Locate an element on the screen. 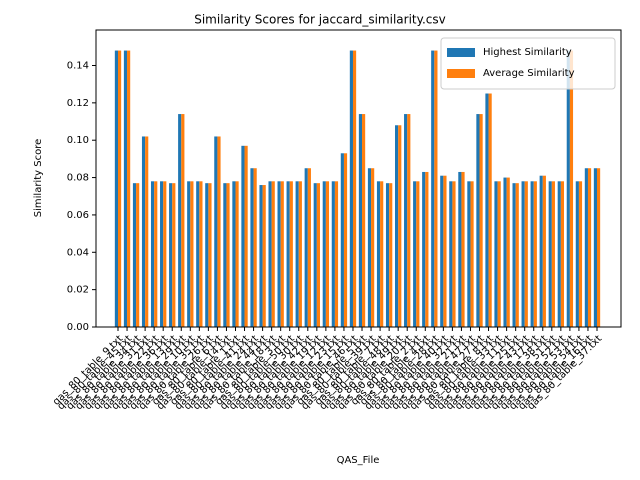 This screenshot has height=480, width=640. y-tick-label: 0.10 is located at coordinates (78, 140).